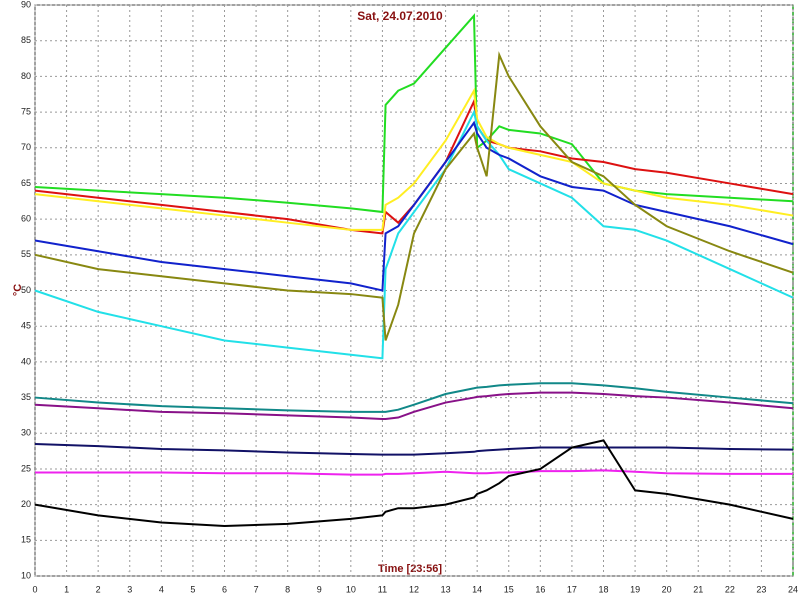  What do you see at coordinates (540, 589) in the screenshot?
I see `x-tick-label: 16` at bounding box center [540, 589].